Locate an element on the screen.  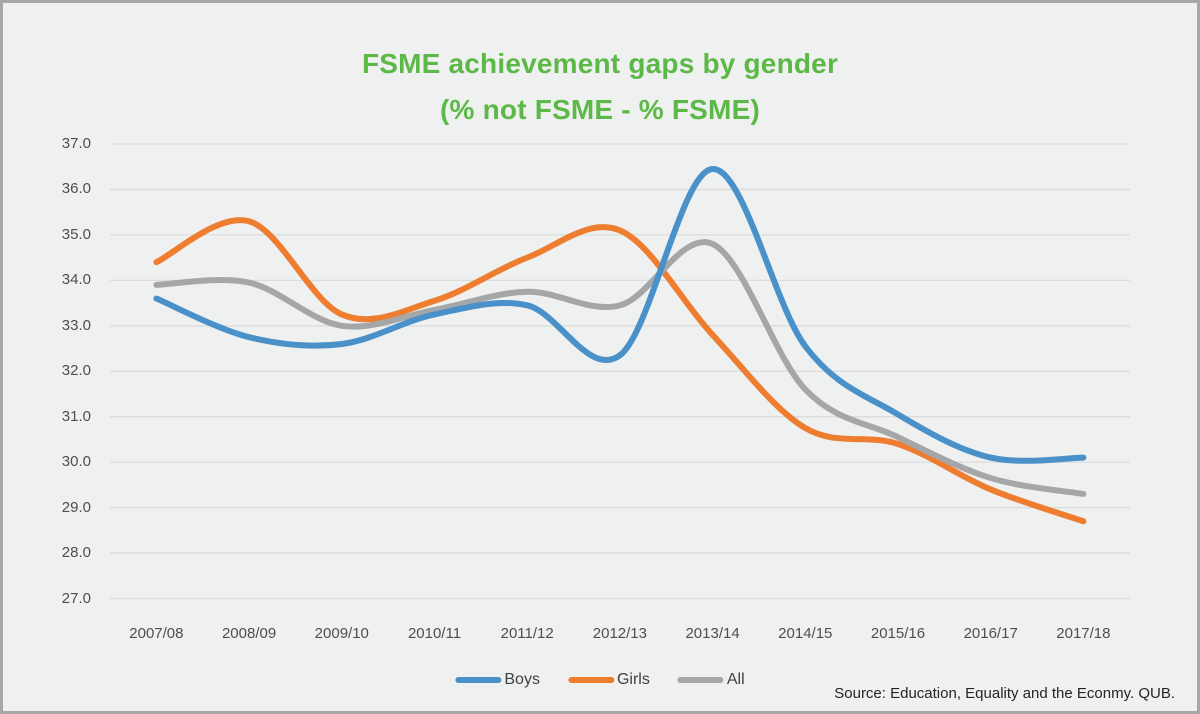
legend-item-all: All is located at coordinates (711, 680).